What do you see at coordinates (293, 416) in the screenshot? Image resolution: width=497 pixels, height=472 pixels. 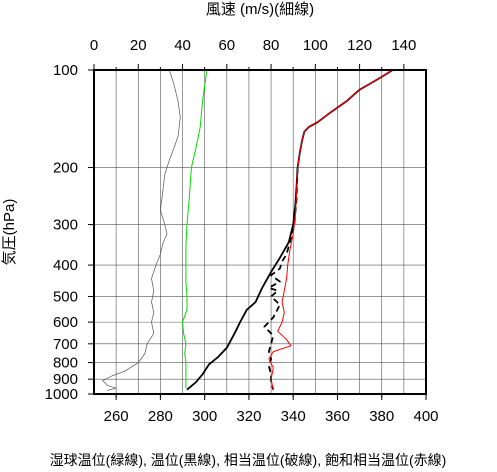 I see `bottom-tick-label: 340` at bounding box center [293, 416].